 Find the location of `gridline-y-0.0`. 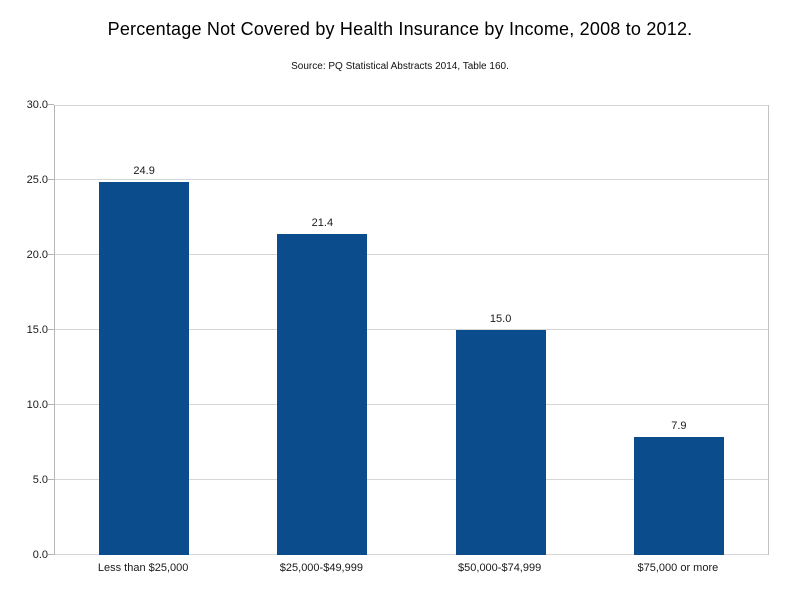

gridline-y-0.0 is located at coordinates (411, 554).